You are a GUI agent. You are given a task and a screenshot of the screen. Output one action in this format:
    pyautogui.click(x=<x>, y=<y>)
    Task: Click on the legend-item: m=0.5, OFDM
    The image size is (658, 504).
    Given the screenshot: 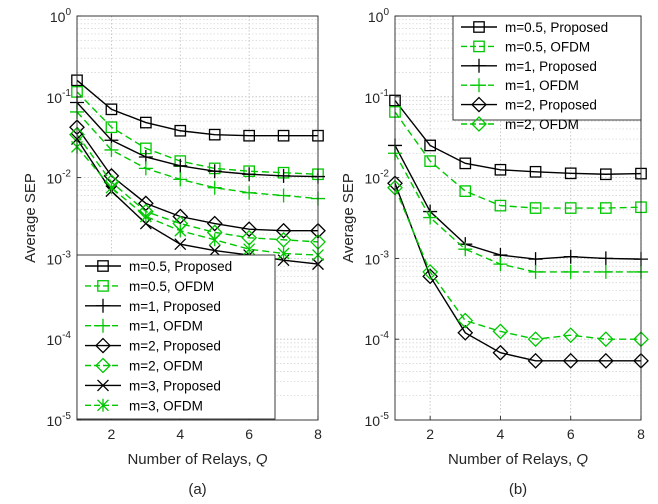 What is the action you would take?
    pyautogui.click(x=525, y=46)
    